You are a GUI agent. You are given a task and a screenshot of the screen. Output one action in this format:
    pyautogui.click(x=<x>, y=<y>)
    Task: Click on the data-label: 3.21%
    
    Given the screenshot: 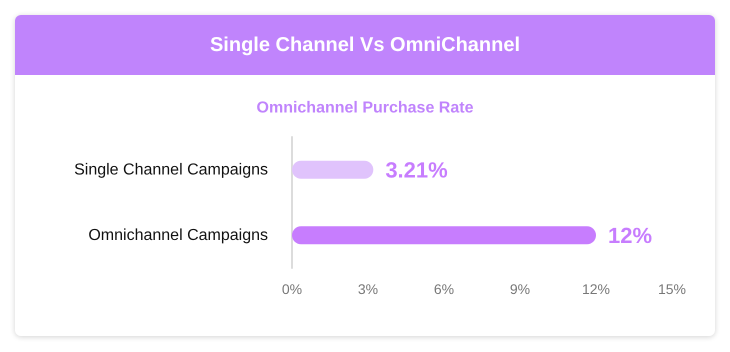 What is the action you would take?
    pyautogui.click(x=416, y=169)
    